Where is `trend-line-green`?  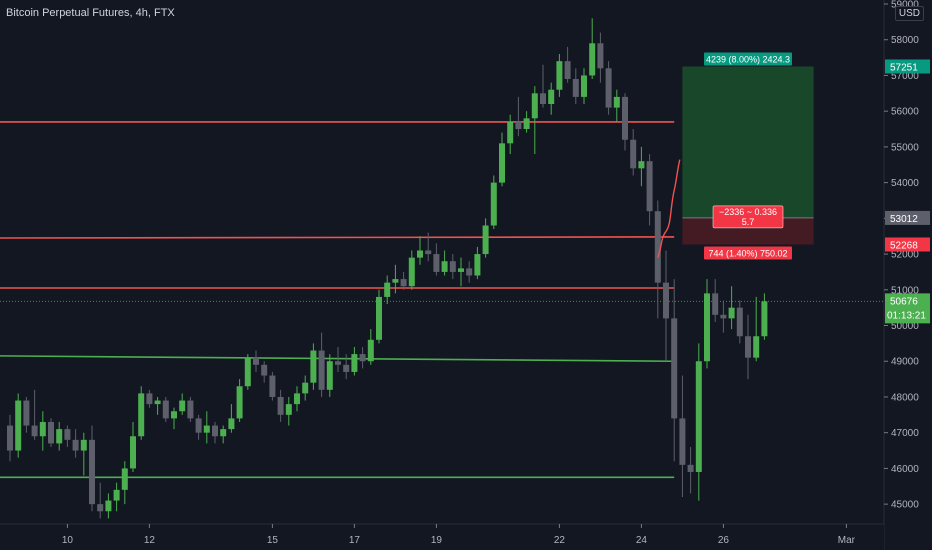
trend-line-green is located at coordinates (337, 359).